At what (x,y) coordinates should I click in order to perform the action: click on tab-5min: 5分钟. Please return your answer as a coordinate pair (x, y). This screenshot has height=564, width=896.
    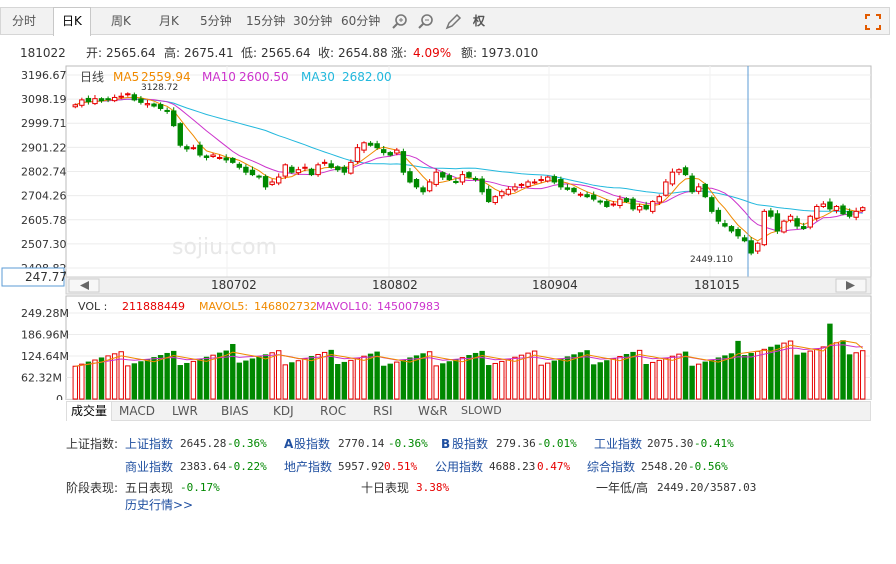
    Looking at the image, I should click on (216, 21).